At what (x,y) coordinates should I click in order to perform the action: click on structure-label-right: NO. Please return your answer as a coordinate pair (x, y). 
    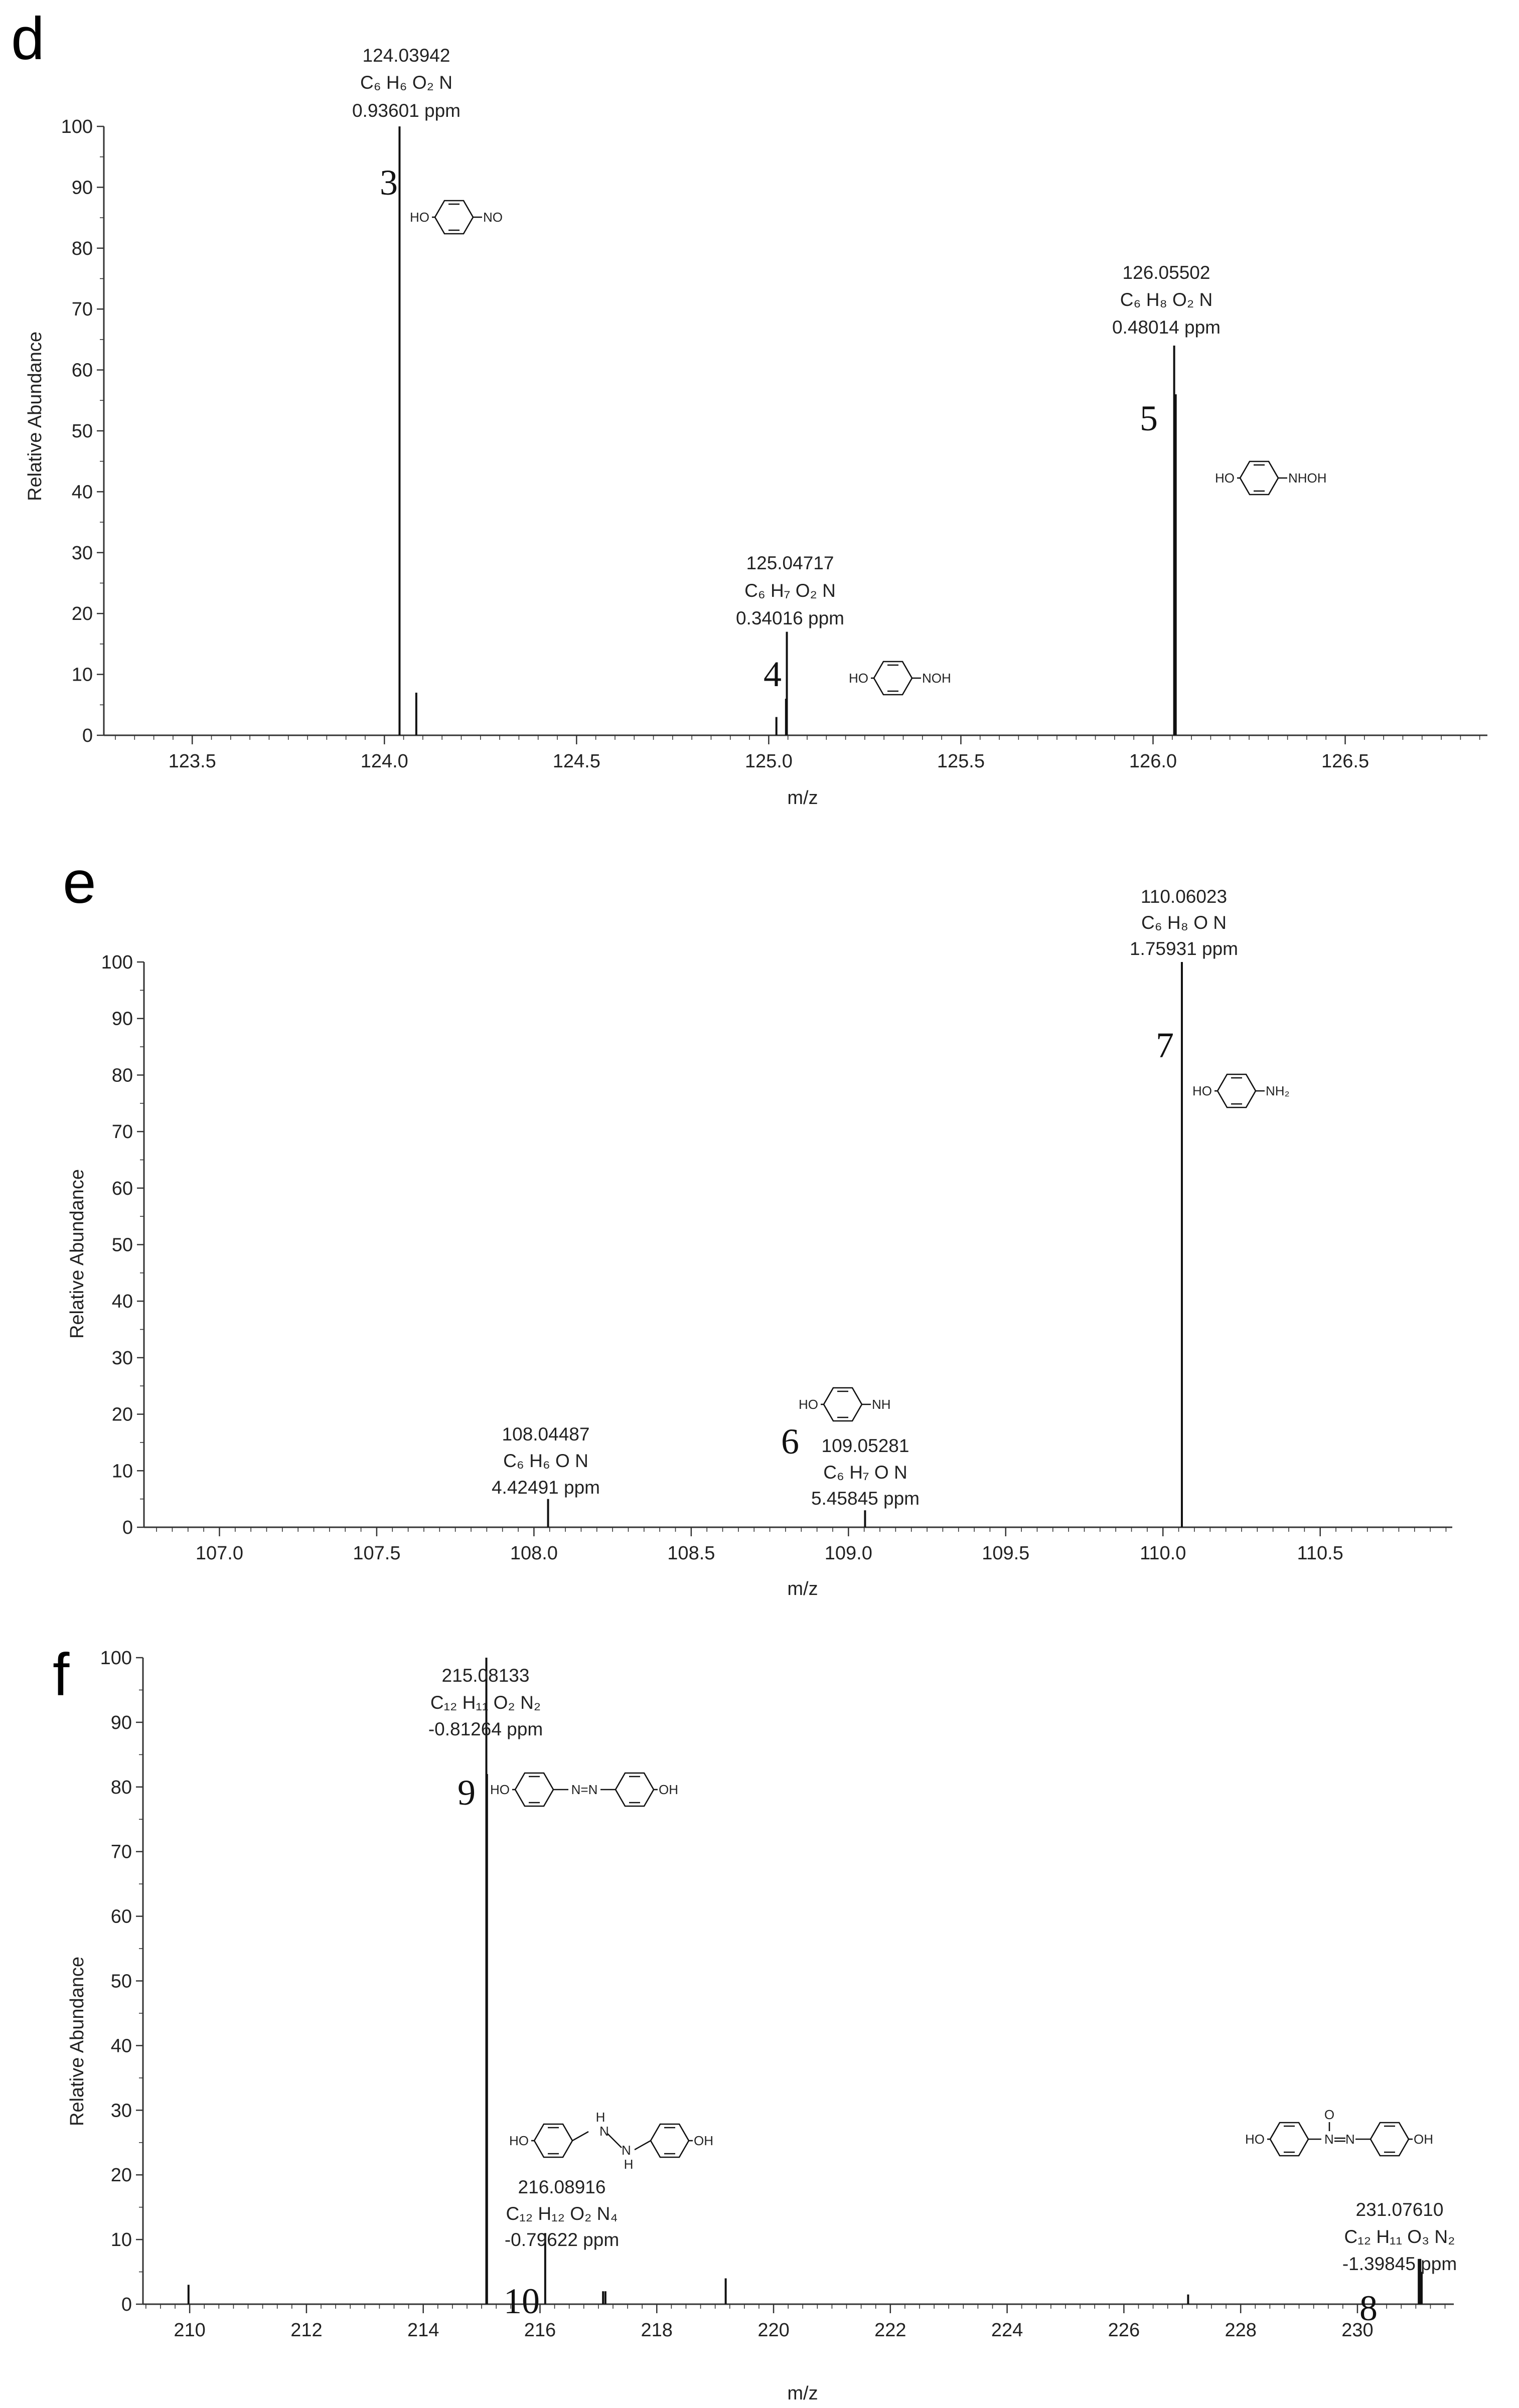
    Looking at the image, I should click on (493, 217).